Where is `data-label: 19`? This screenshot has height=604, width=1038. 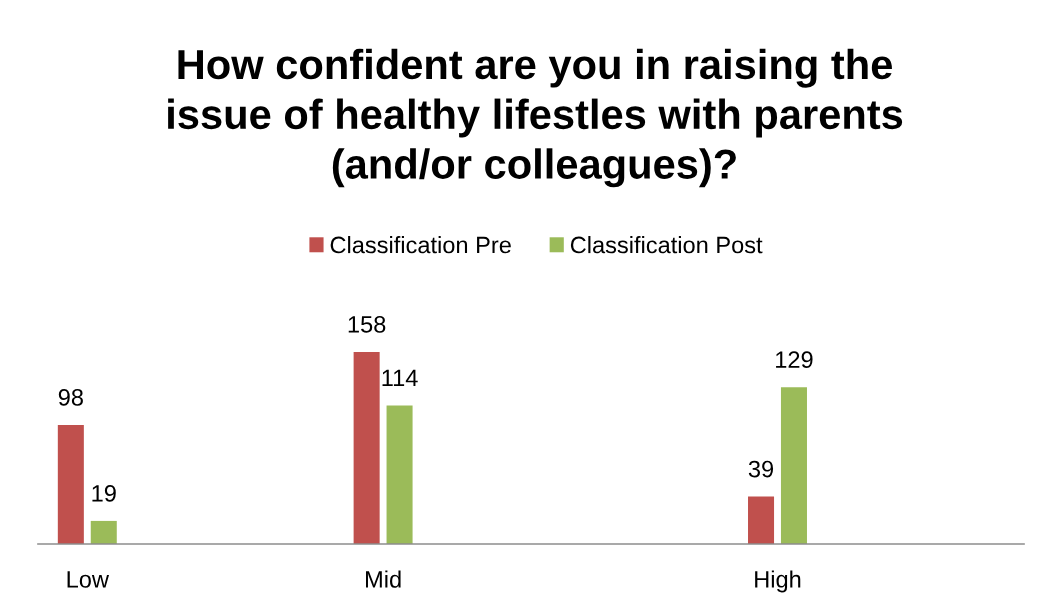
data-label: 19 is located at coordinates (104, 493).